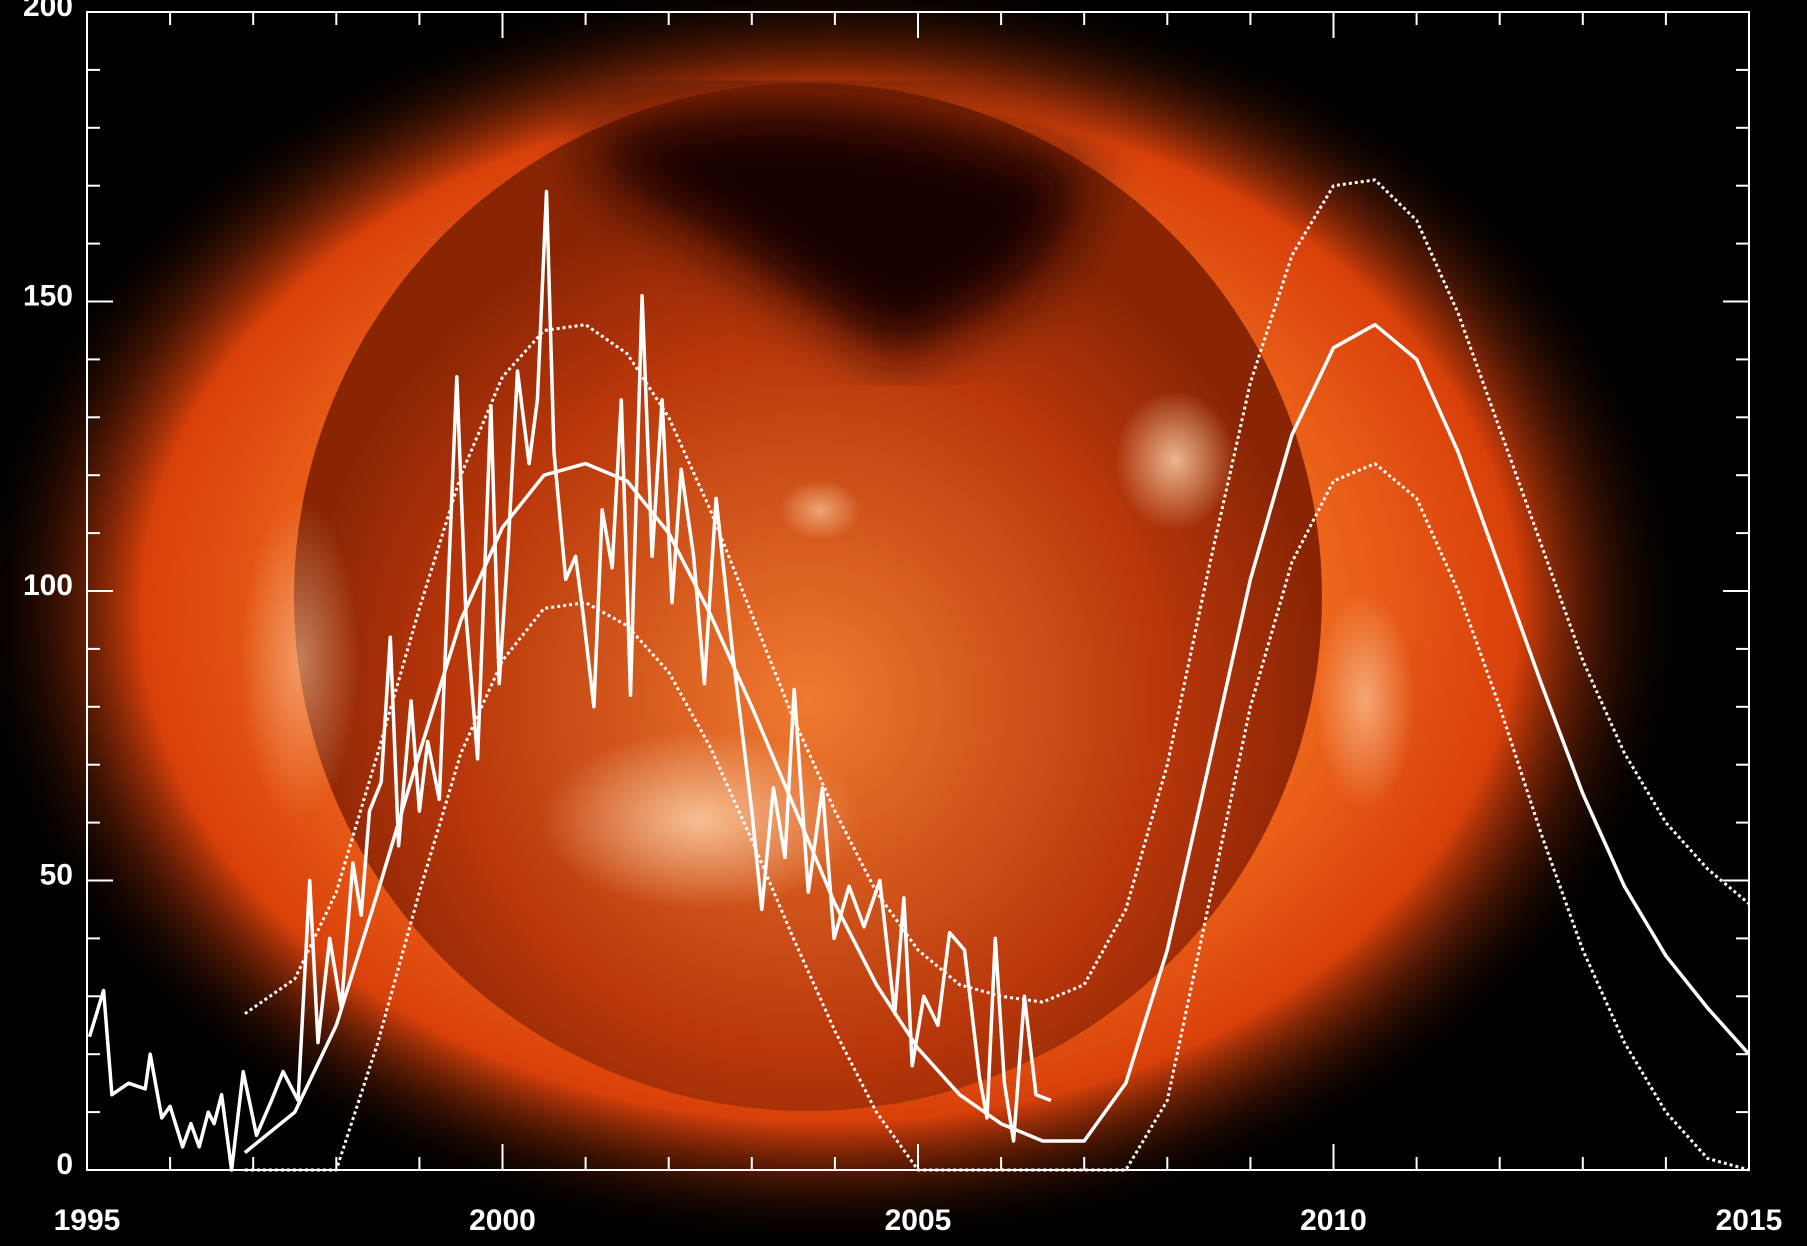  Describe the element at coordinates (48, 295) in the screenshot. I see `y-tick-label: 150` at that location.